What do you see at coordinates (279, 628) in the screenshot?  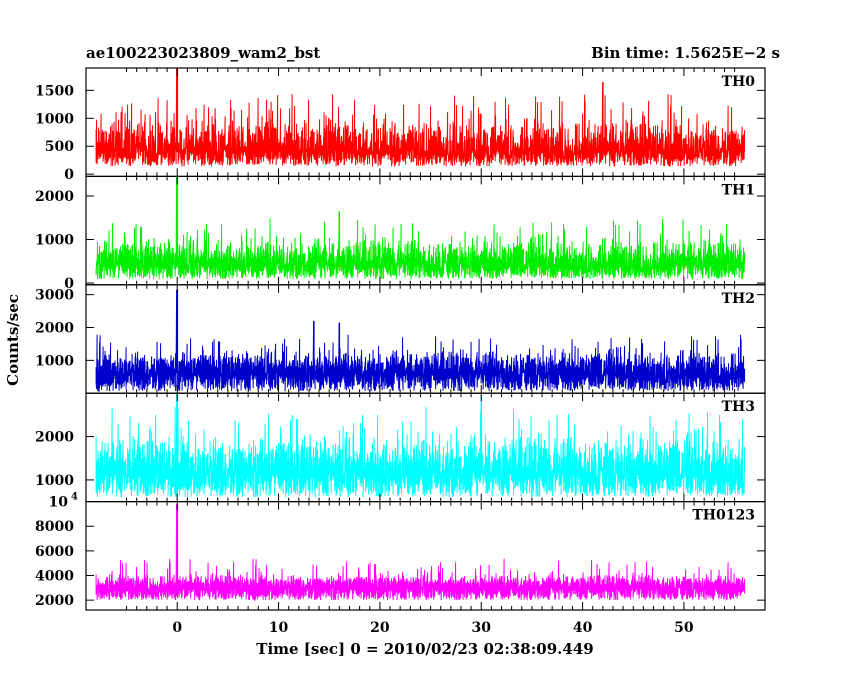 I see `x-tick-label: 10` at bounding box center [279, 628].